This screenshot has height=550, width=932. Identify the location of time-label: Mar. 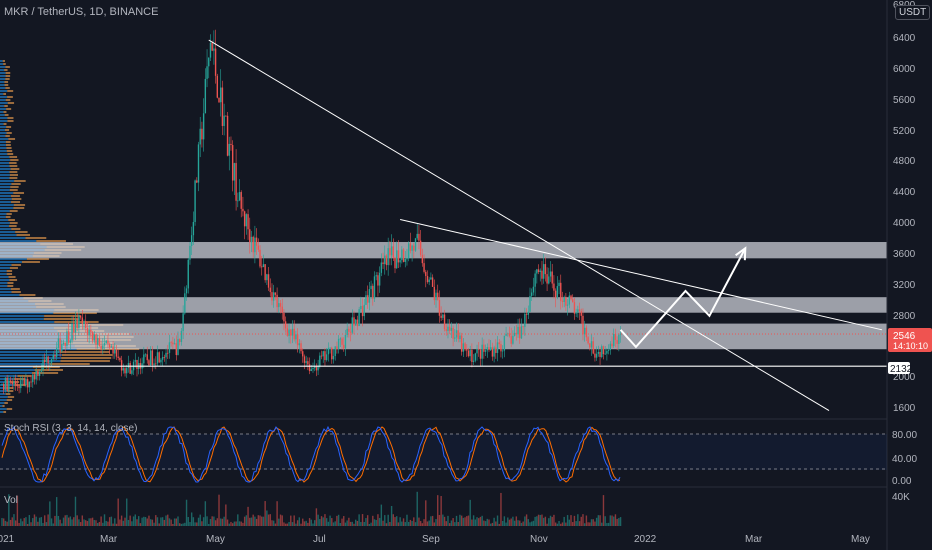
(754, 539).